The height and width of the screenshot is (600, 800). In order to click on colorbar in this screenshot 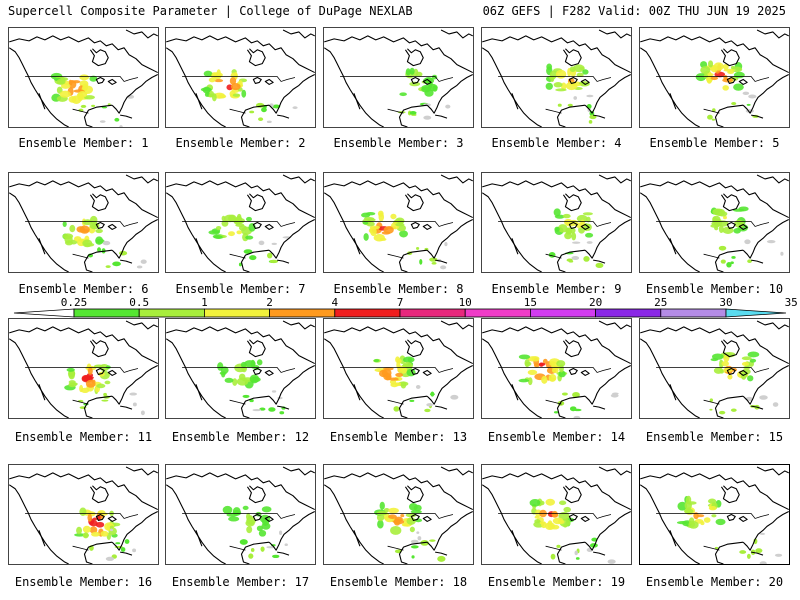, I will do `click(400, 313)`.